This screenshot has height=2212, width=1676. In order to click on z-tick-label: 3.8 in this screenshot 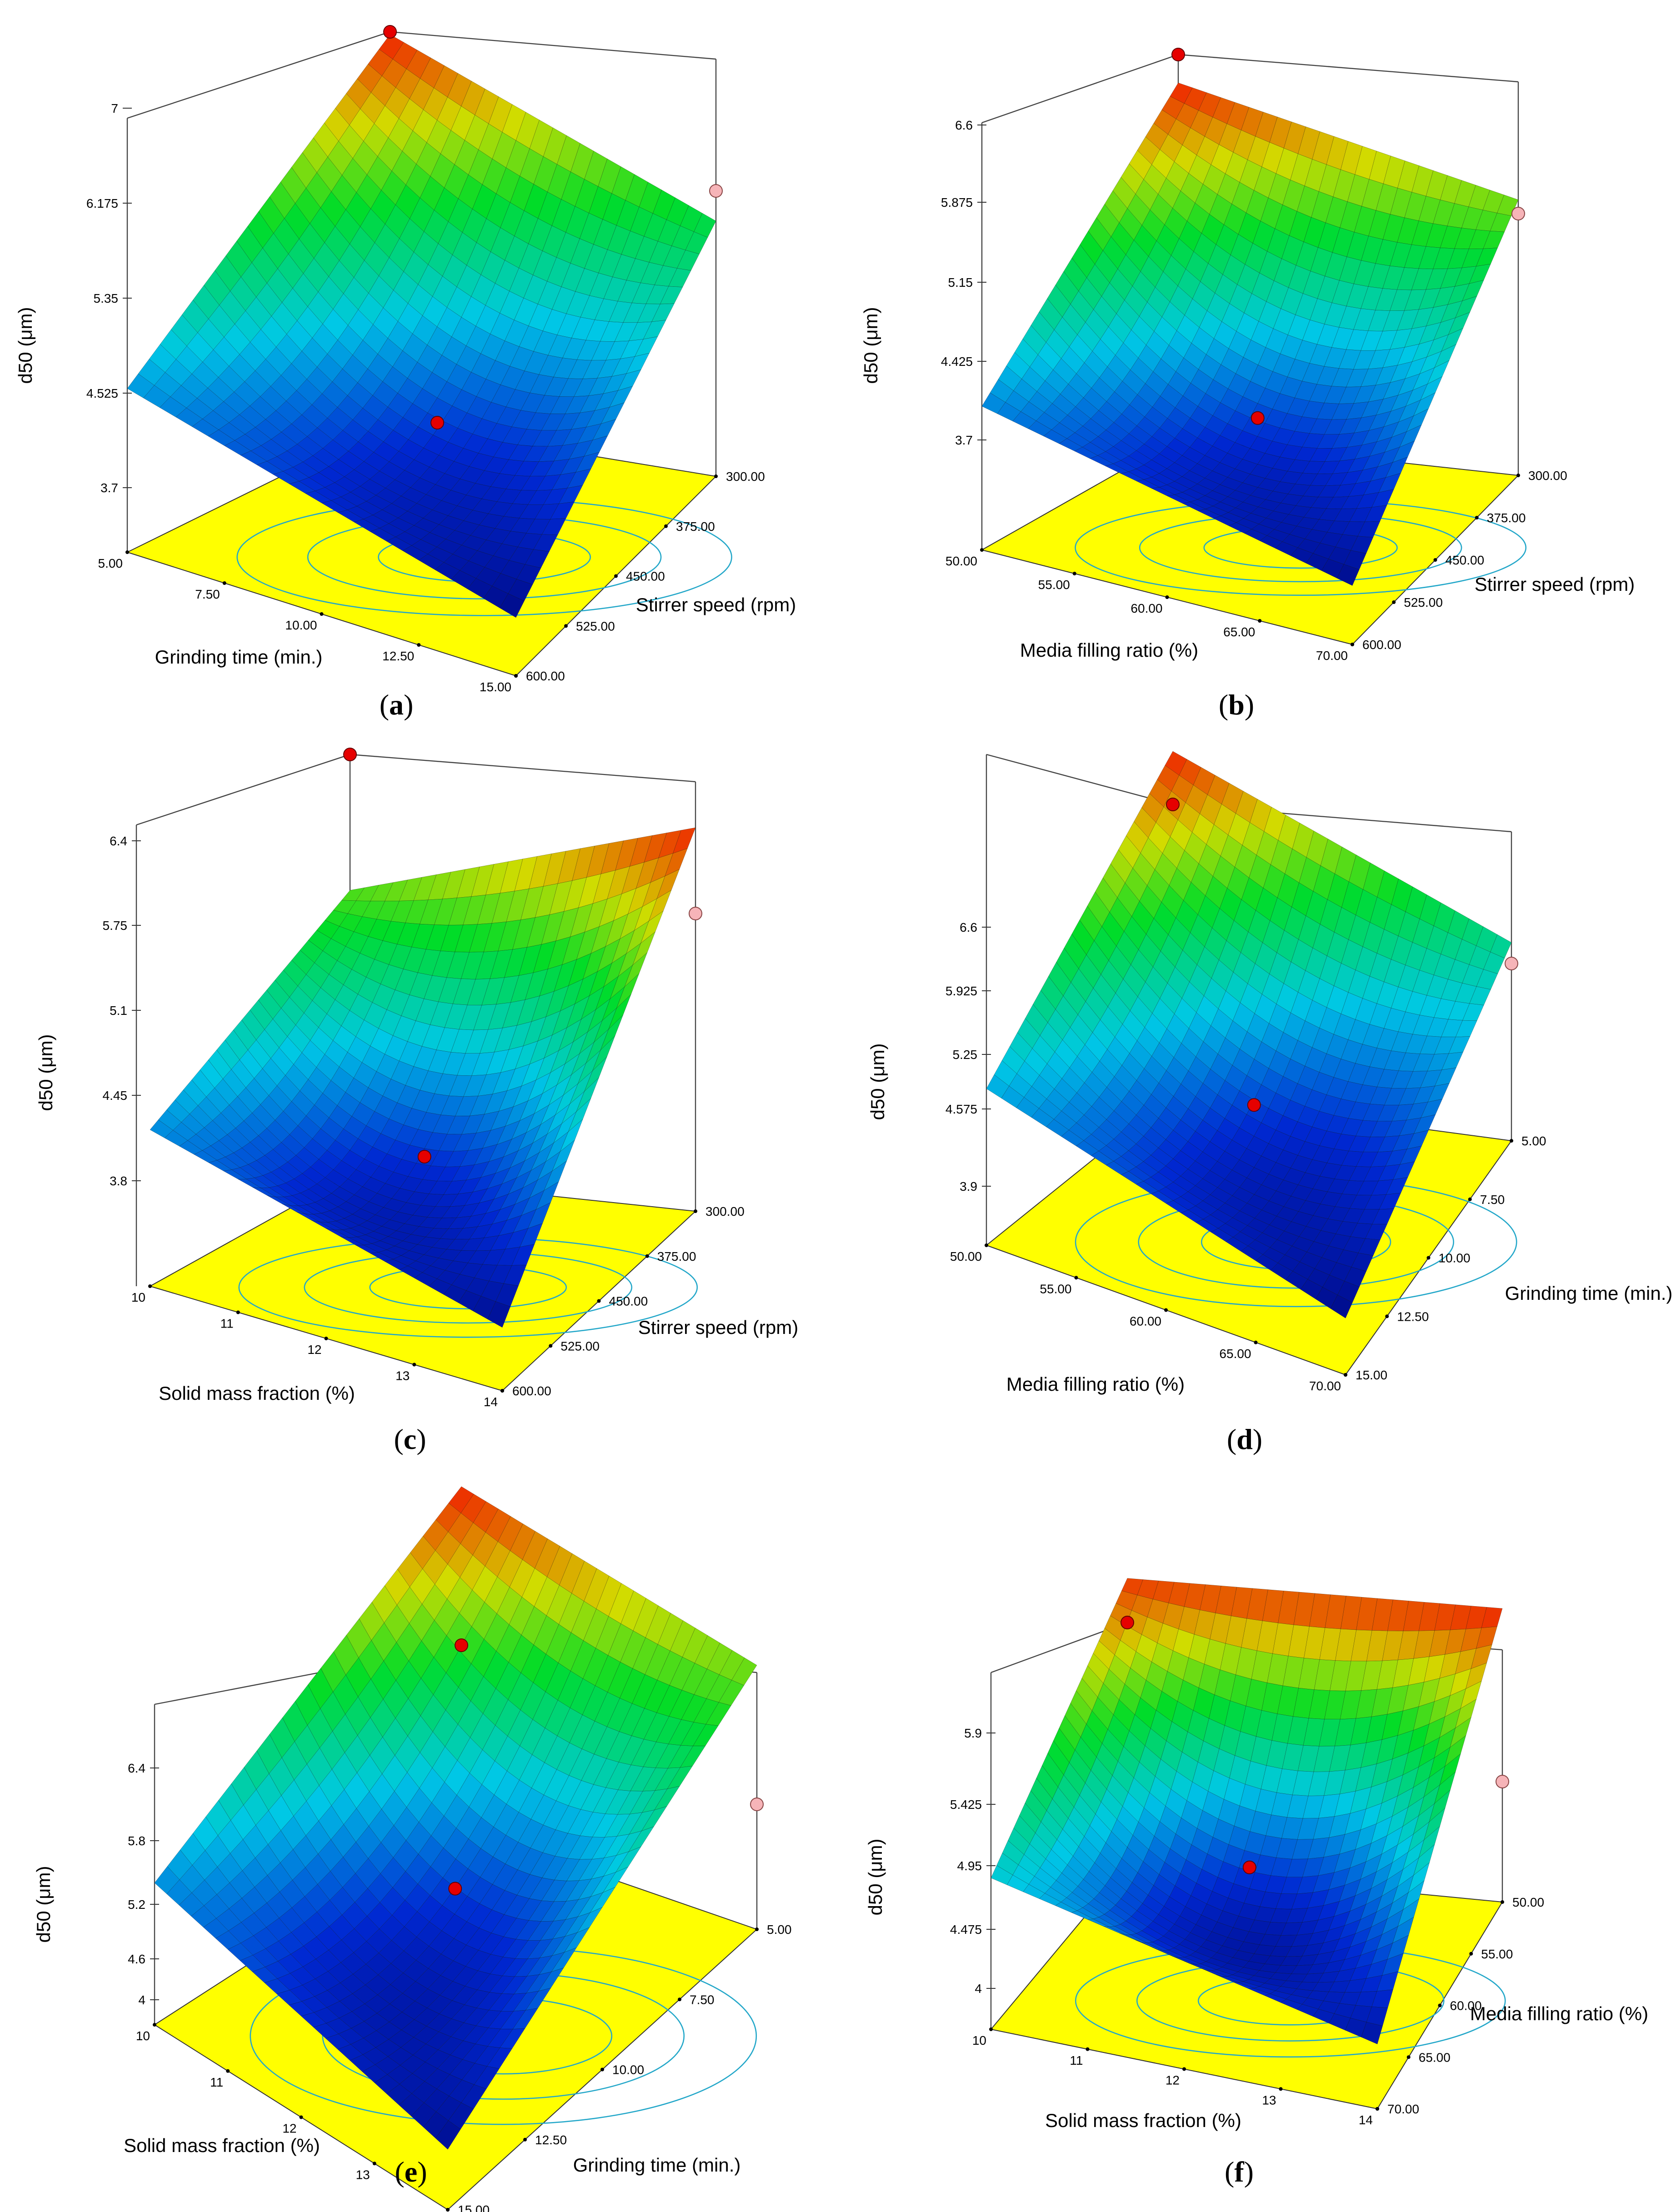, I will do `click(118, 1181)`.